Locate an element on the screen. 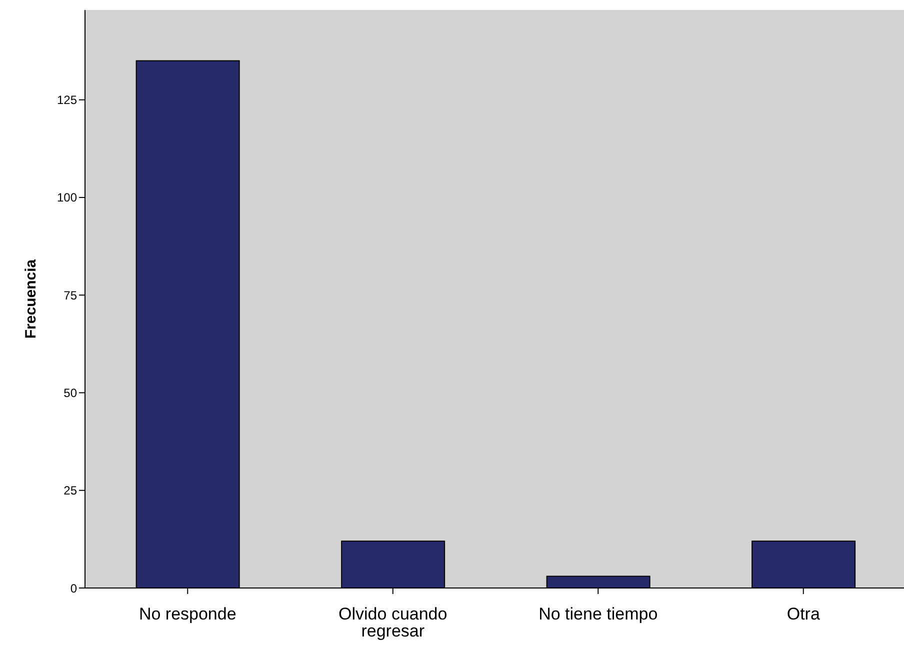  x-tick-label: No tiene tiempo is located at coordinates (598, 614).